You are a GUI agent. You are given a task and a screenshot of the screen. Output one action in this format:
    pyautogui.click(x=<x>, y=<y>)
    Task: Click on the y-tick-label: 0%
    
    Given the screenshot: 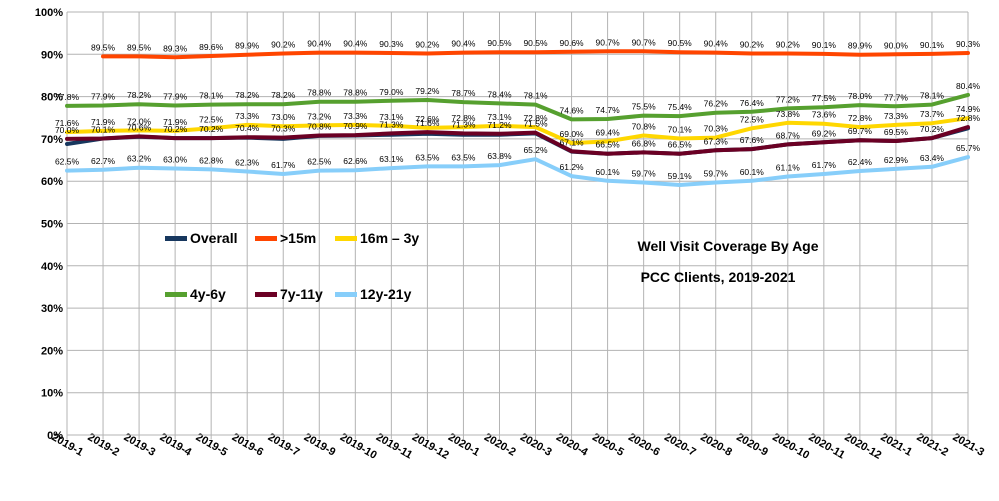 What is the action you would take?
    pyautogui.click(x=55, y=436)
    